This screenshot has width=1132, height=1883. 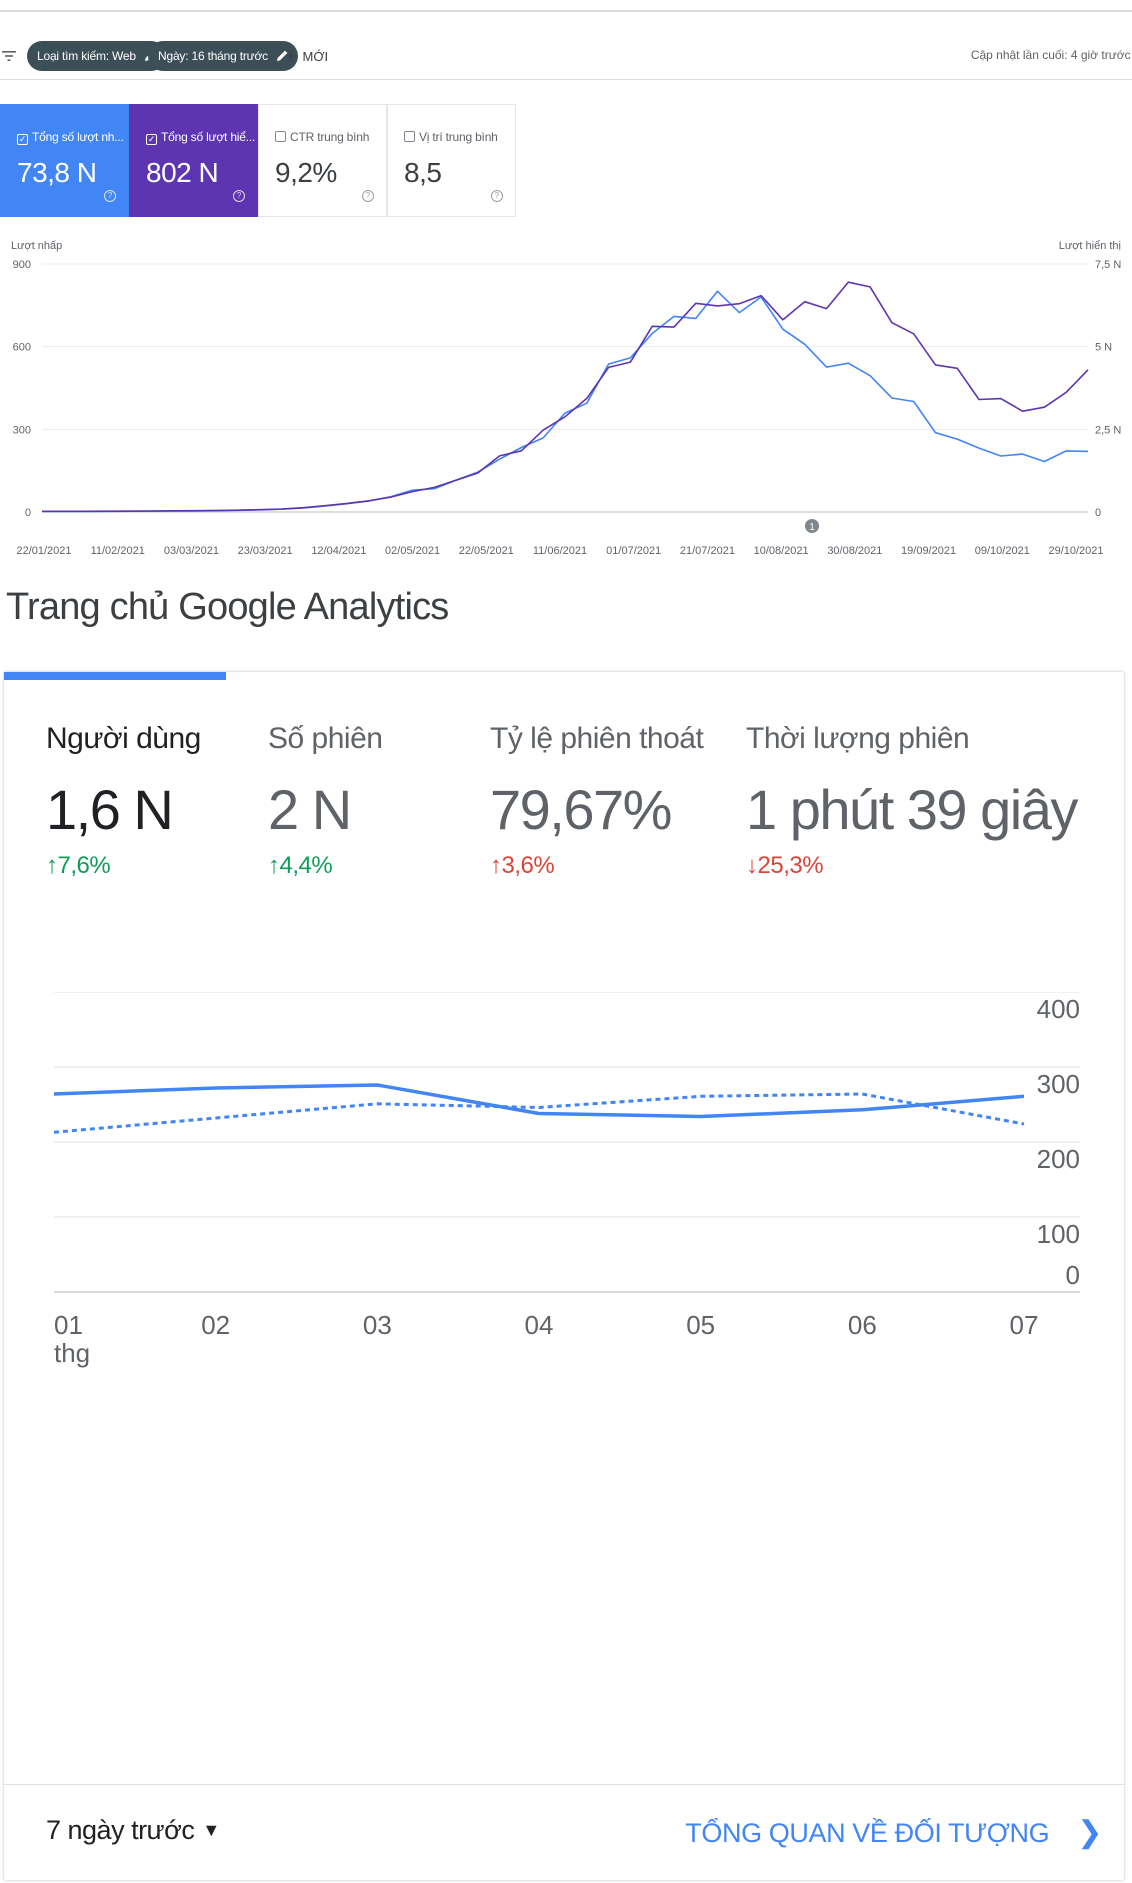 I want to click on filter-chip-label: Loại tìm kiếm: Web, so click(x=86, y=56).